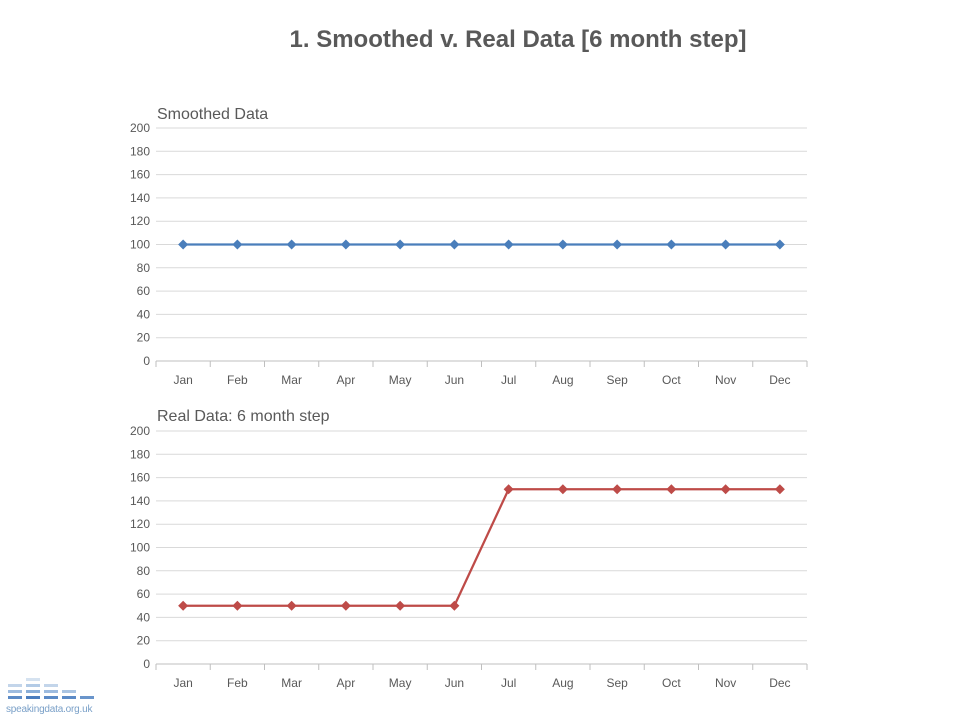 This screenshot has width=960, height=720. I want to click on smoothed-xtick-label: Jul, so click(508, 380).